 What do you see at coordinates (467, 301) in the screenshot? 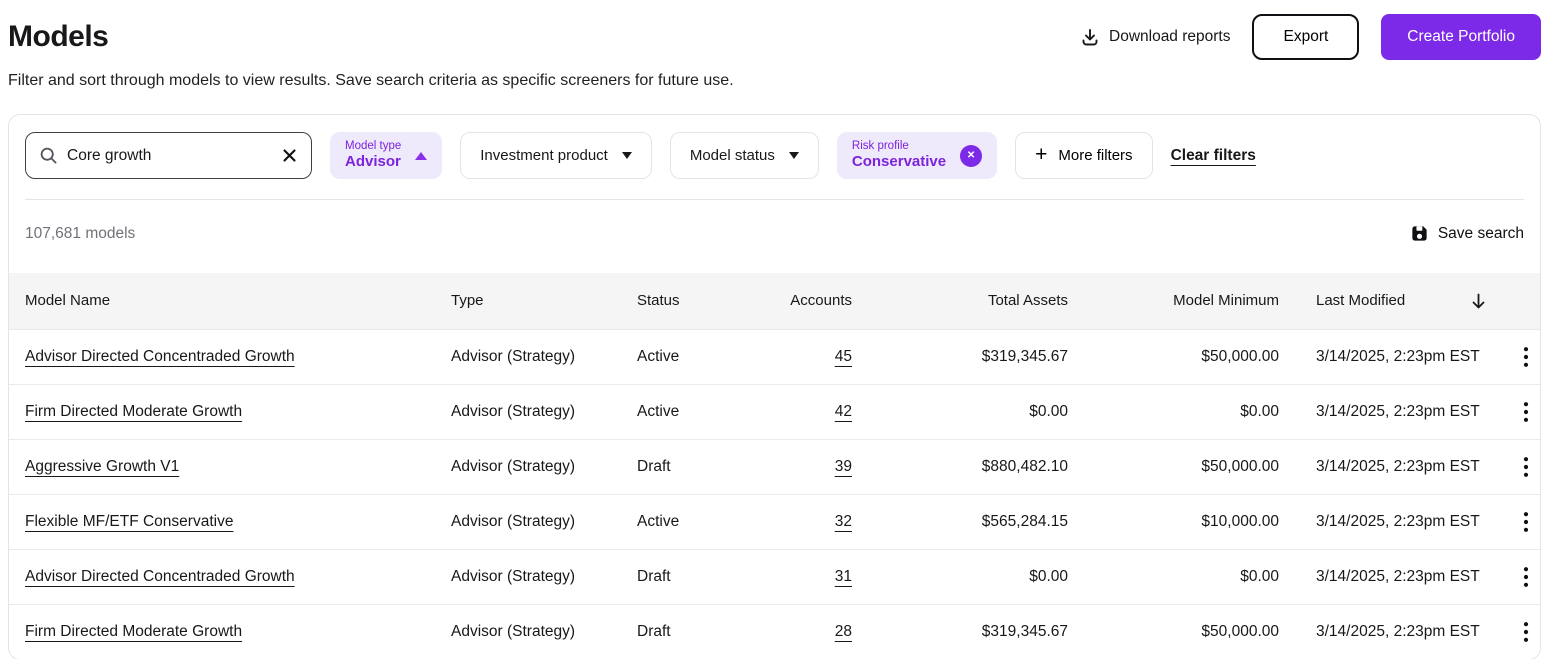
I see `column-header-type: Type` at bounding box center [467, 301].